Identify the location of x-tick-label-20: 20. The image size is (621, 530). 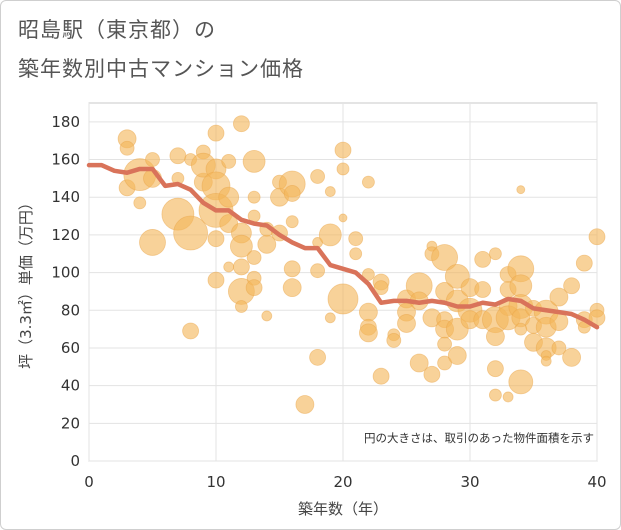
(342, 482).